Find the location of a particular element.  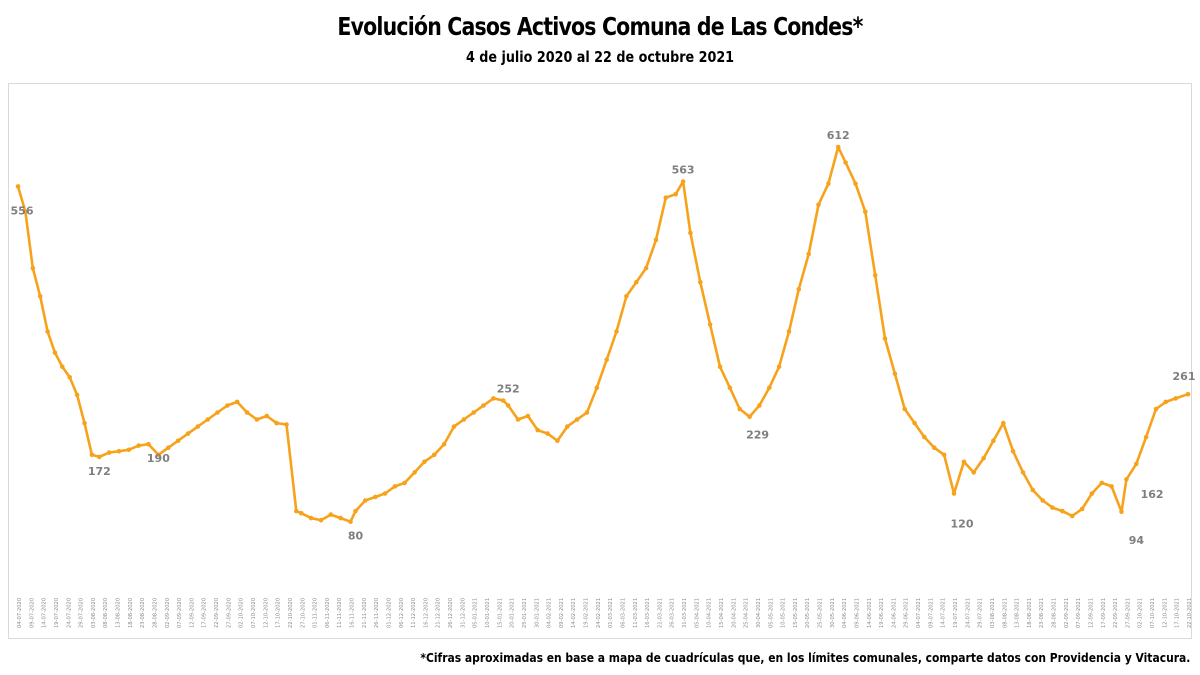

x-tick-label: 01-11-2020 is located at coordinates (316, 613).